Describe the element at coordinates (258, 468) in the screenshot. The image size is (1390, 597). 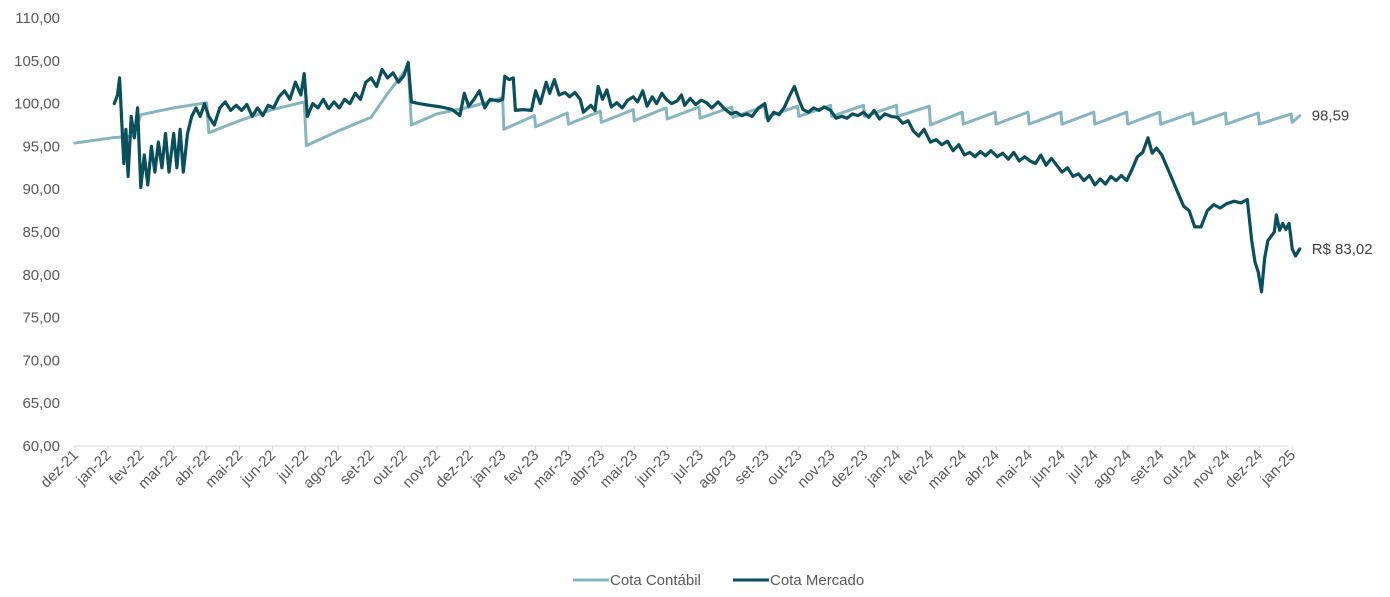
I see `x-tick-label: jun-22` at that location.